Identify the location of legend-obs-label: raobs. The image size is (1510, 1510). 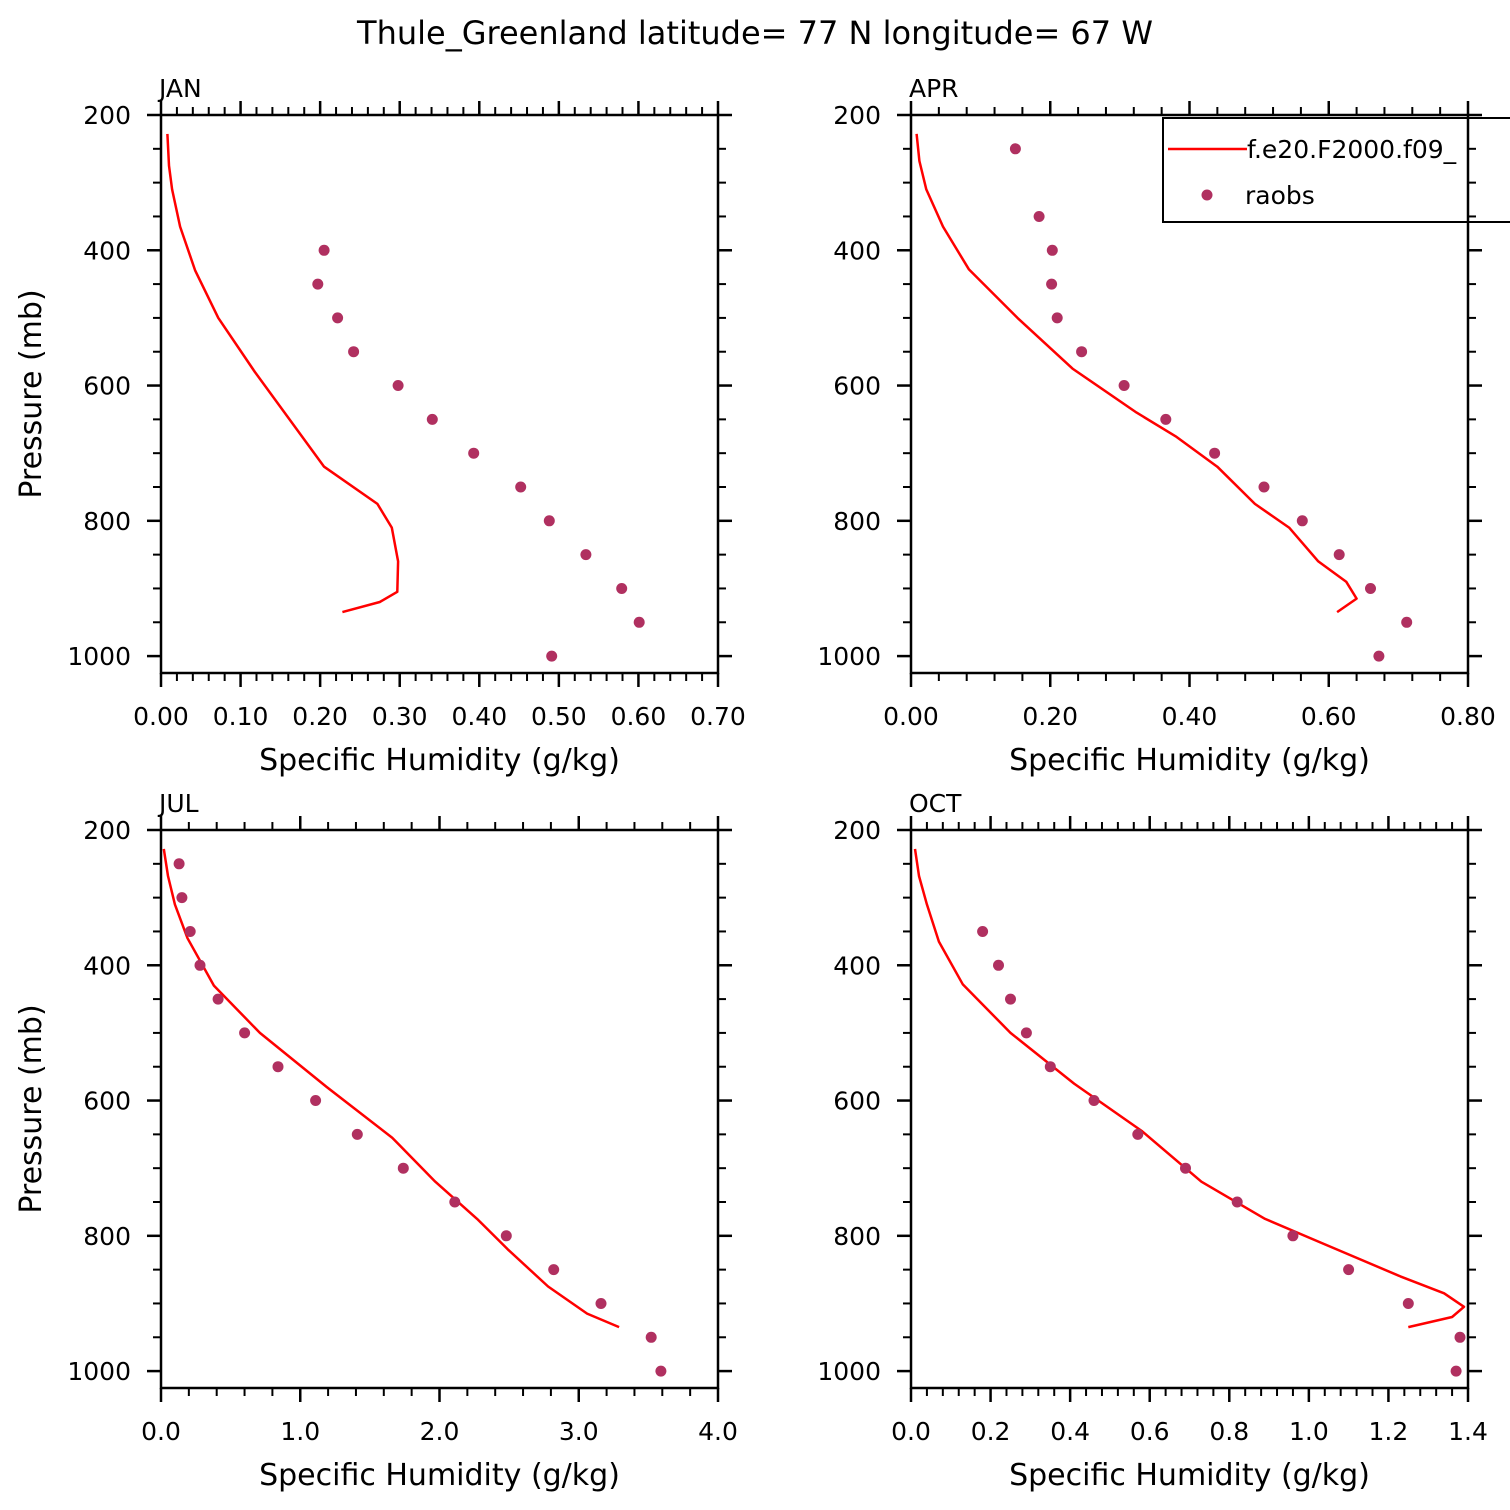
(1280, 195).